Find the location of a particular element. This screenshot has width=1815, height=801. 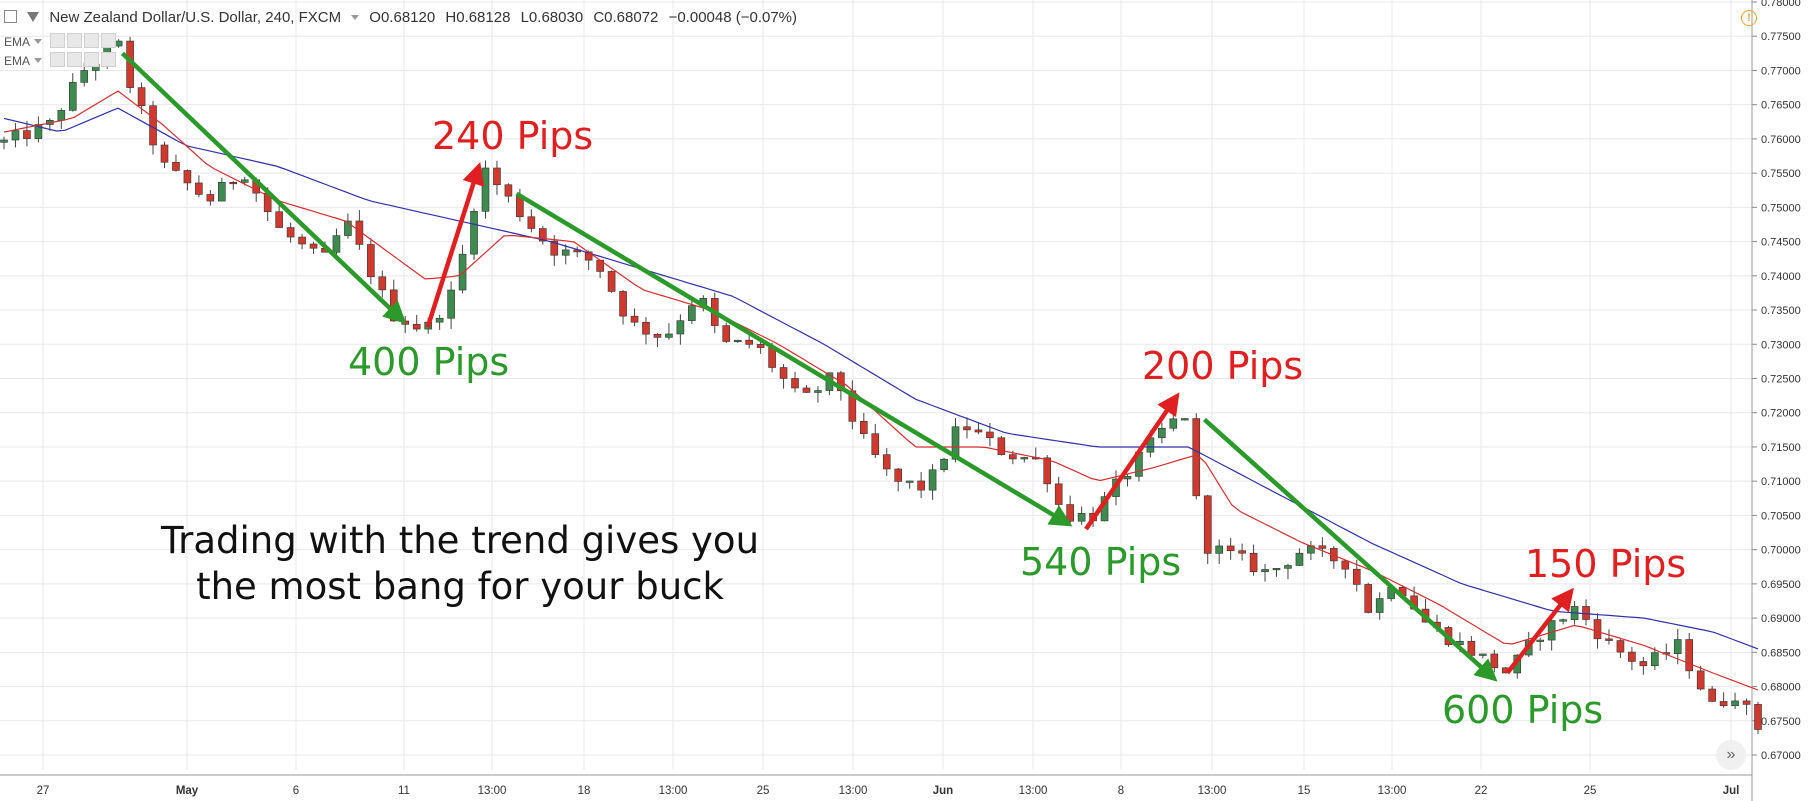

y-tick-label: 0.67500 is located at coordinates (1781, 722).